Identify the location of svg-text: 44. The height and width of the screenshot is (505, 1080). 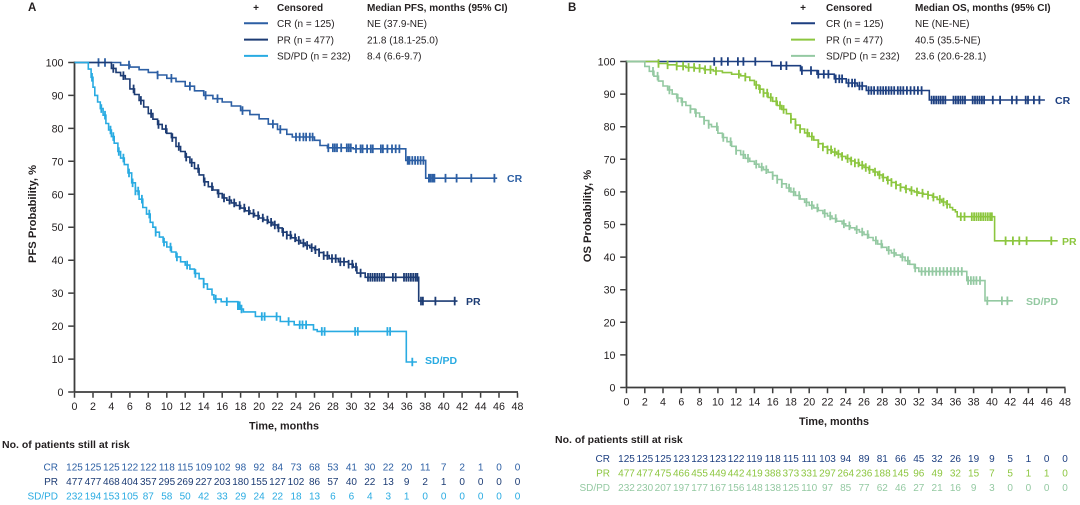
(1028, 403).